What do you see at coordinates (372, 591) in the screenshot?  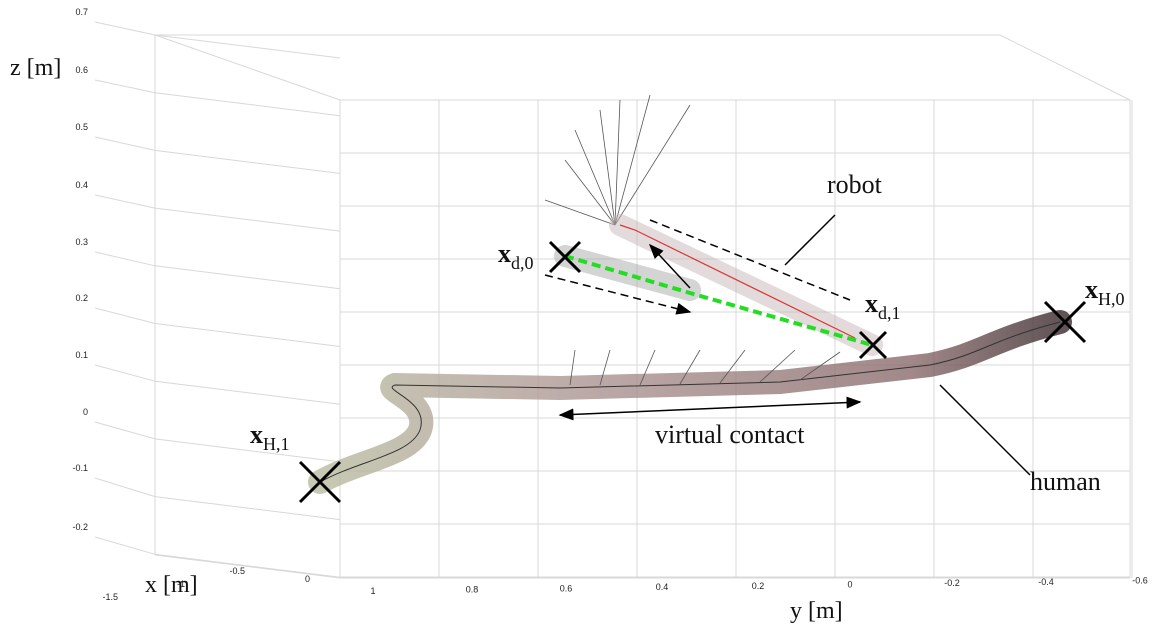 I see `y-tick-label: 1` at bounding box center [372, 591].